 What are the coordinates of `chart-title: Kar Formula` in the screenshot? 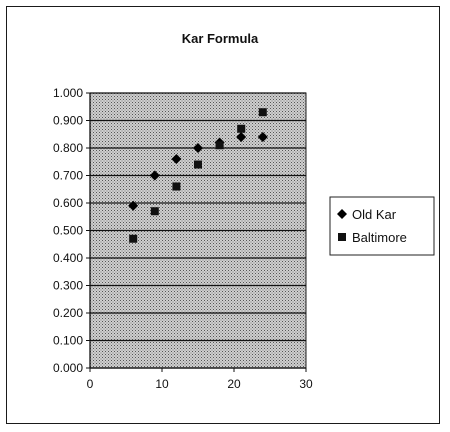 It's located at (220, 38).